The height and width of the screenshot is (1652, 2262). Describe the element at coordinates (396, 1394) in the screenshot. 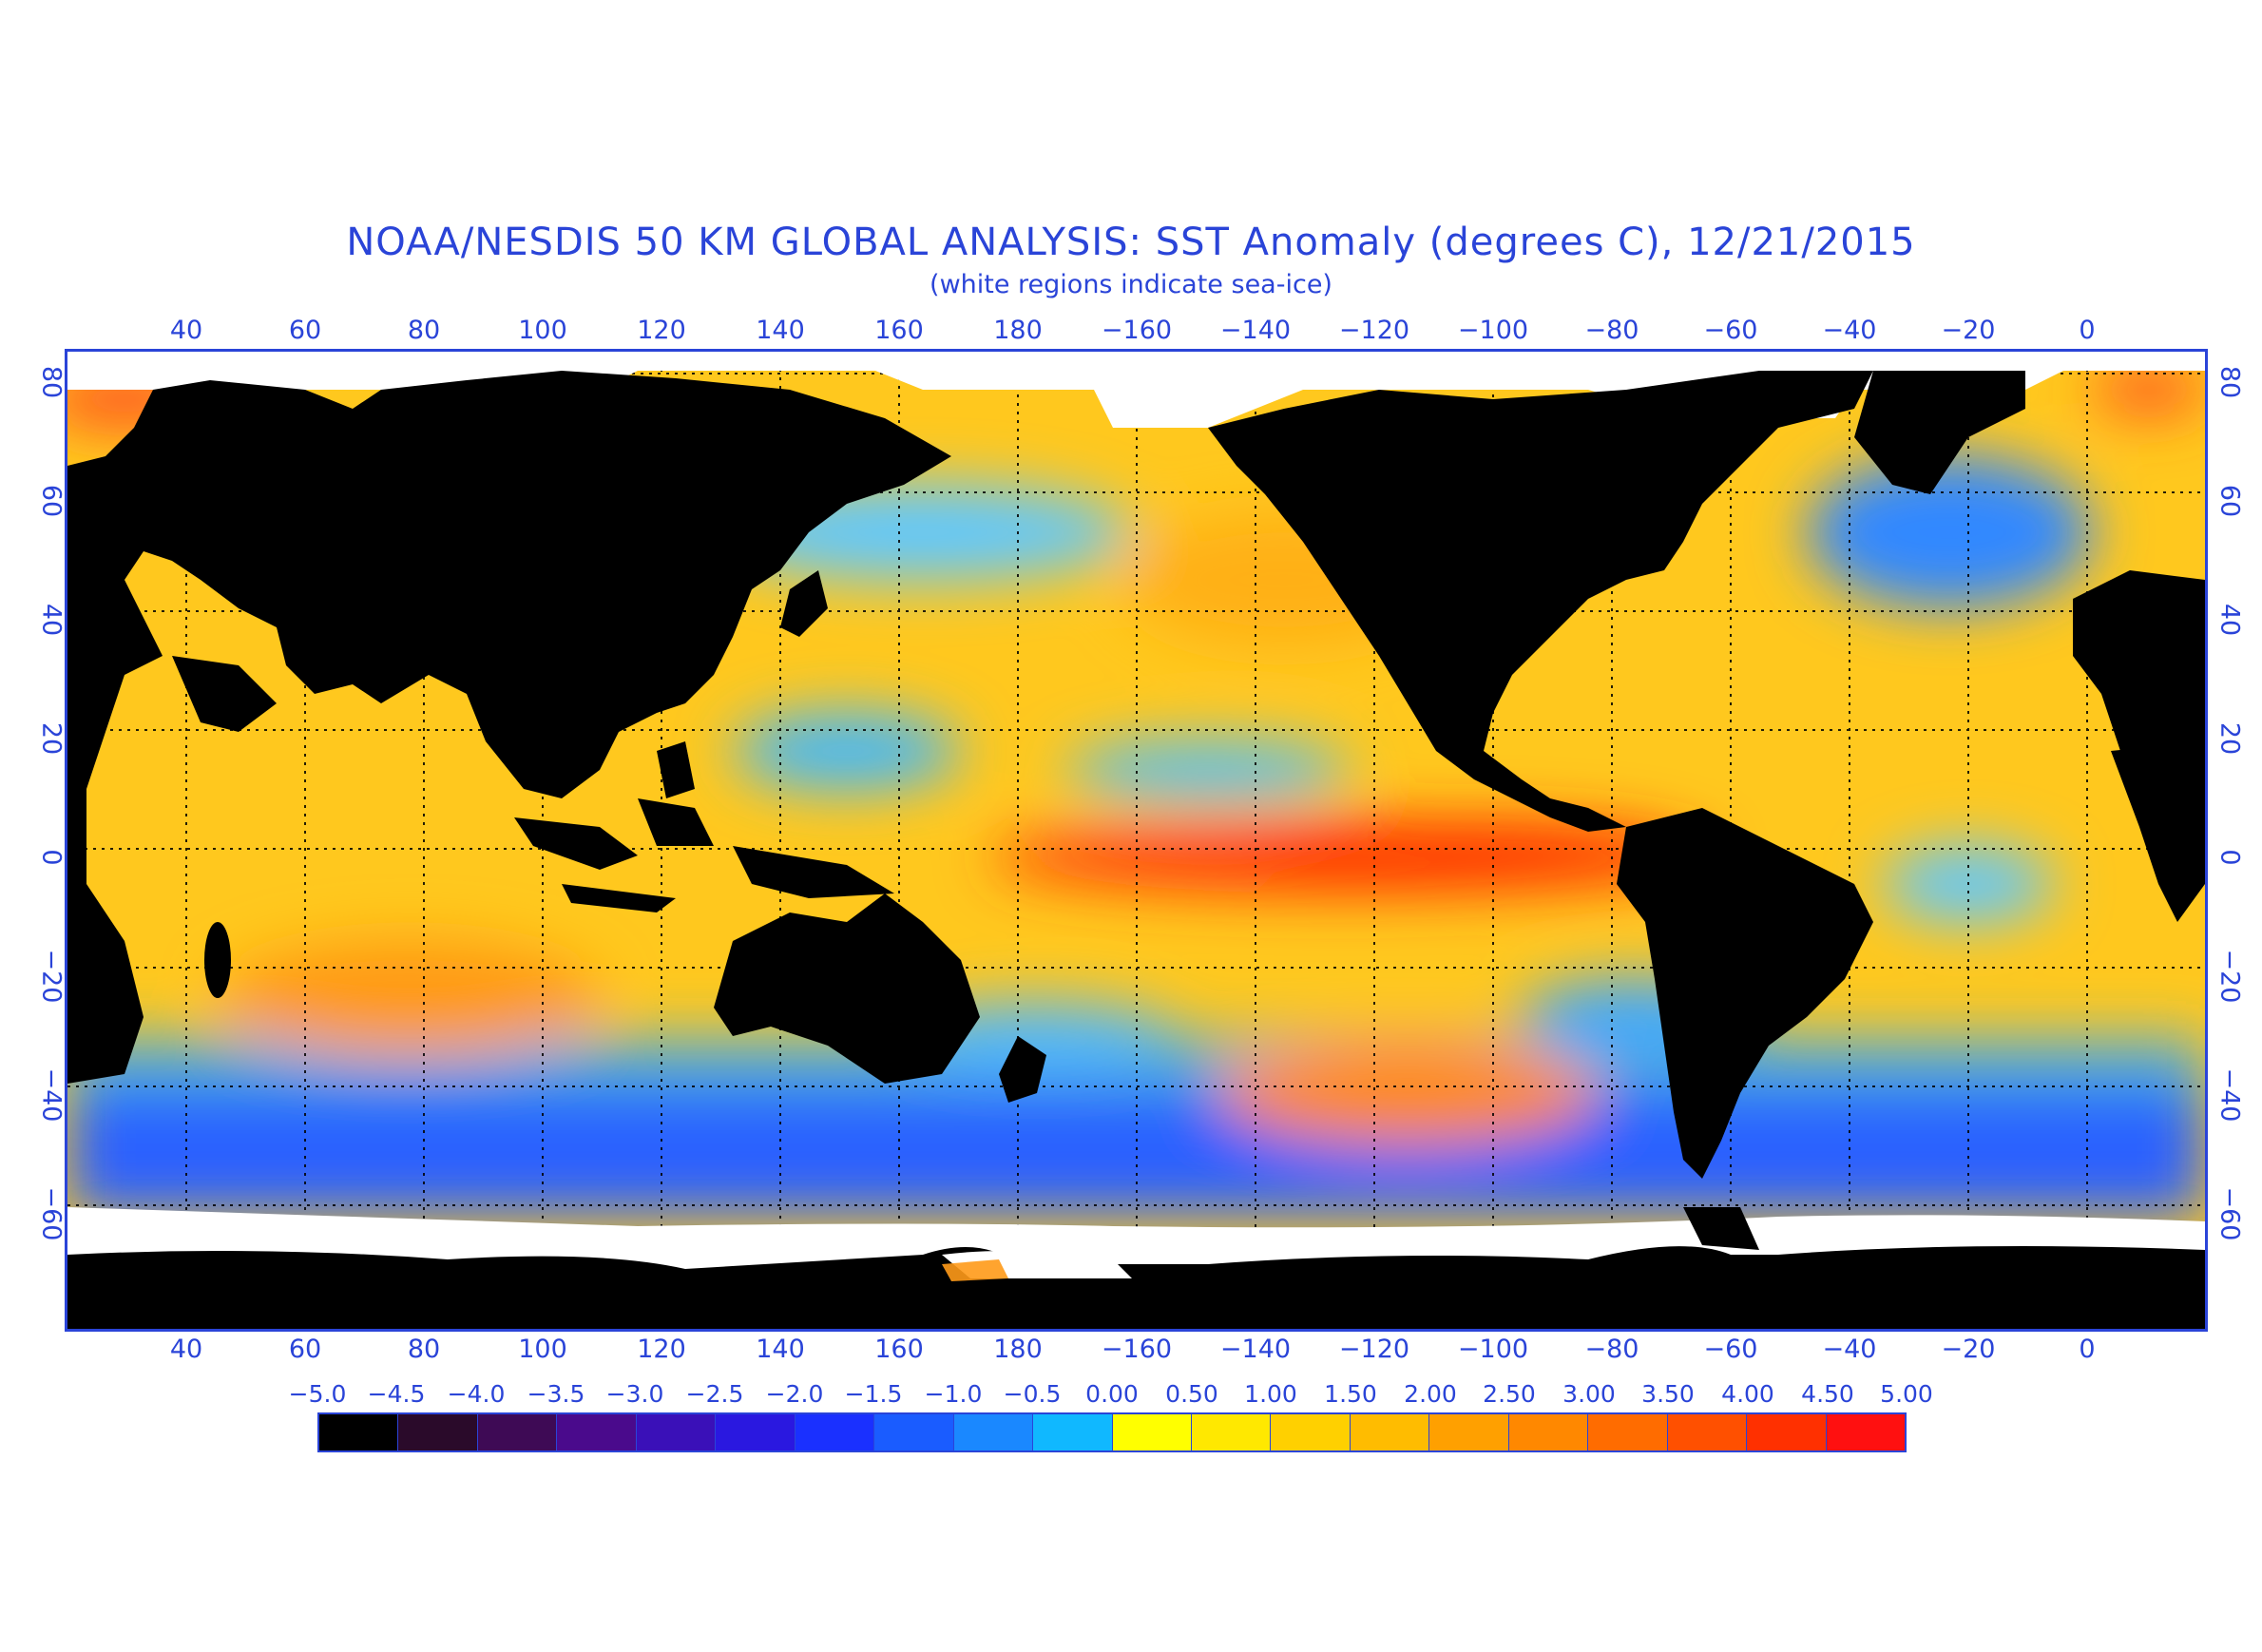

I see `colorbar-tick: −4.5` at that location.